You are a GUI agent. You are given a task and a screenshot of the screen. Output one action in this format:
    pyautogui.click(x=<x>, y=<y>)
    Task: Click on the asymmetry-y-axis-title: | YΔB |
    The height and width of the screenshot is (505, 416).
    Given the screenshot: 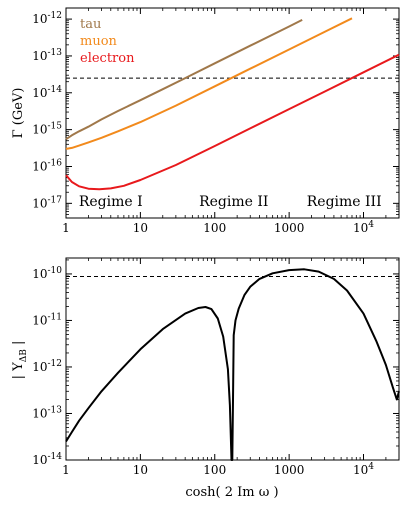 What is the action you would take?
    pyautogui.click(x=20, y=360)
    